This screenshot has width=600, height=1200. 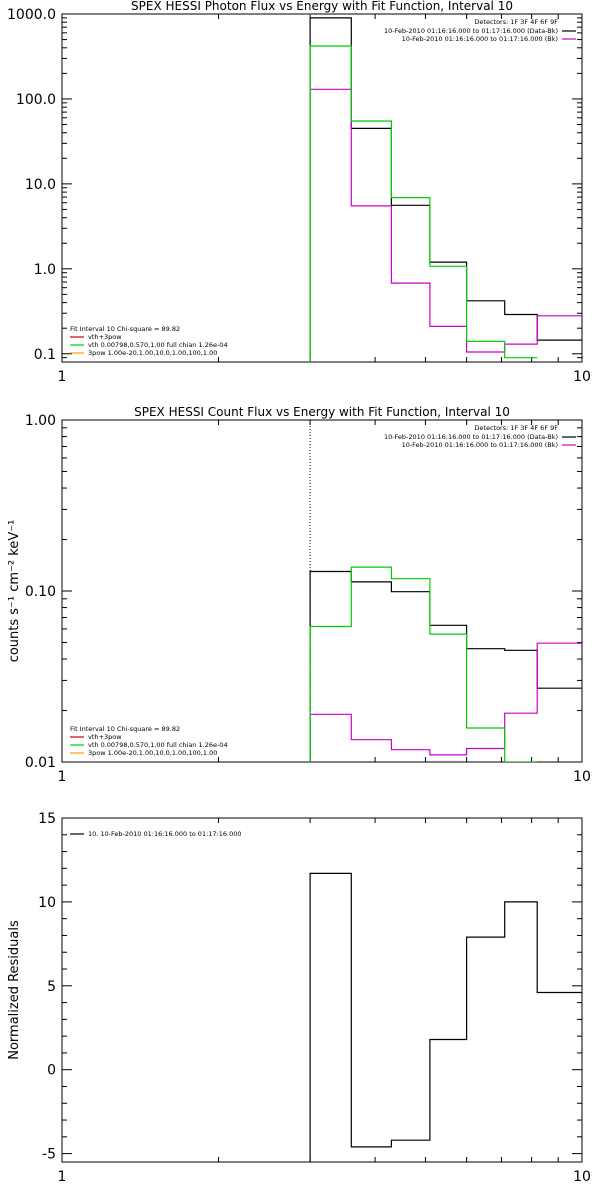 I want to click on y-tick-label: 0.10, so click(x=40, y=592).